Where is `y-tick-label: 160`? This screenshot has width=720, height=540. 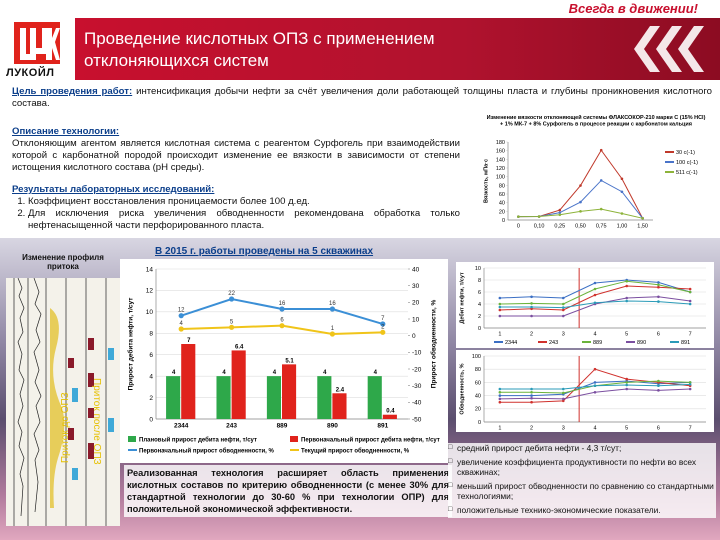 y-tick-label: 160 is located at coordinates (500, 152).